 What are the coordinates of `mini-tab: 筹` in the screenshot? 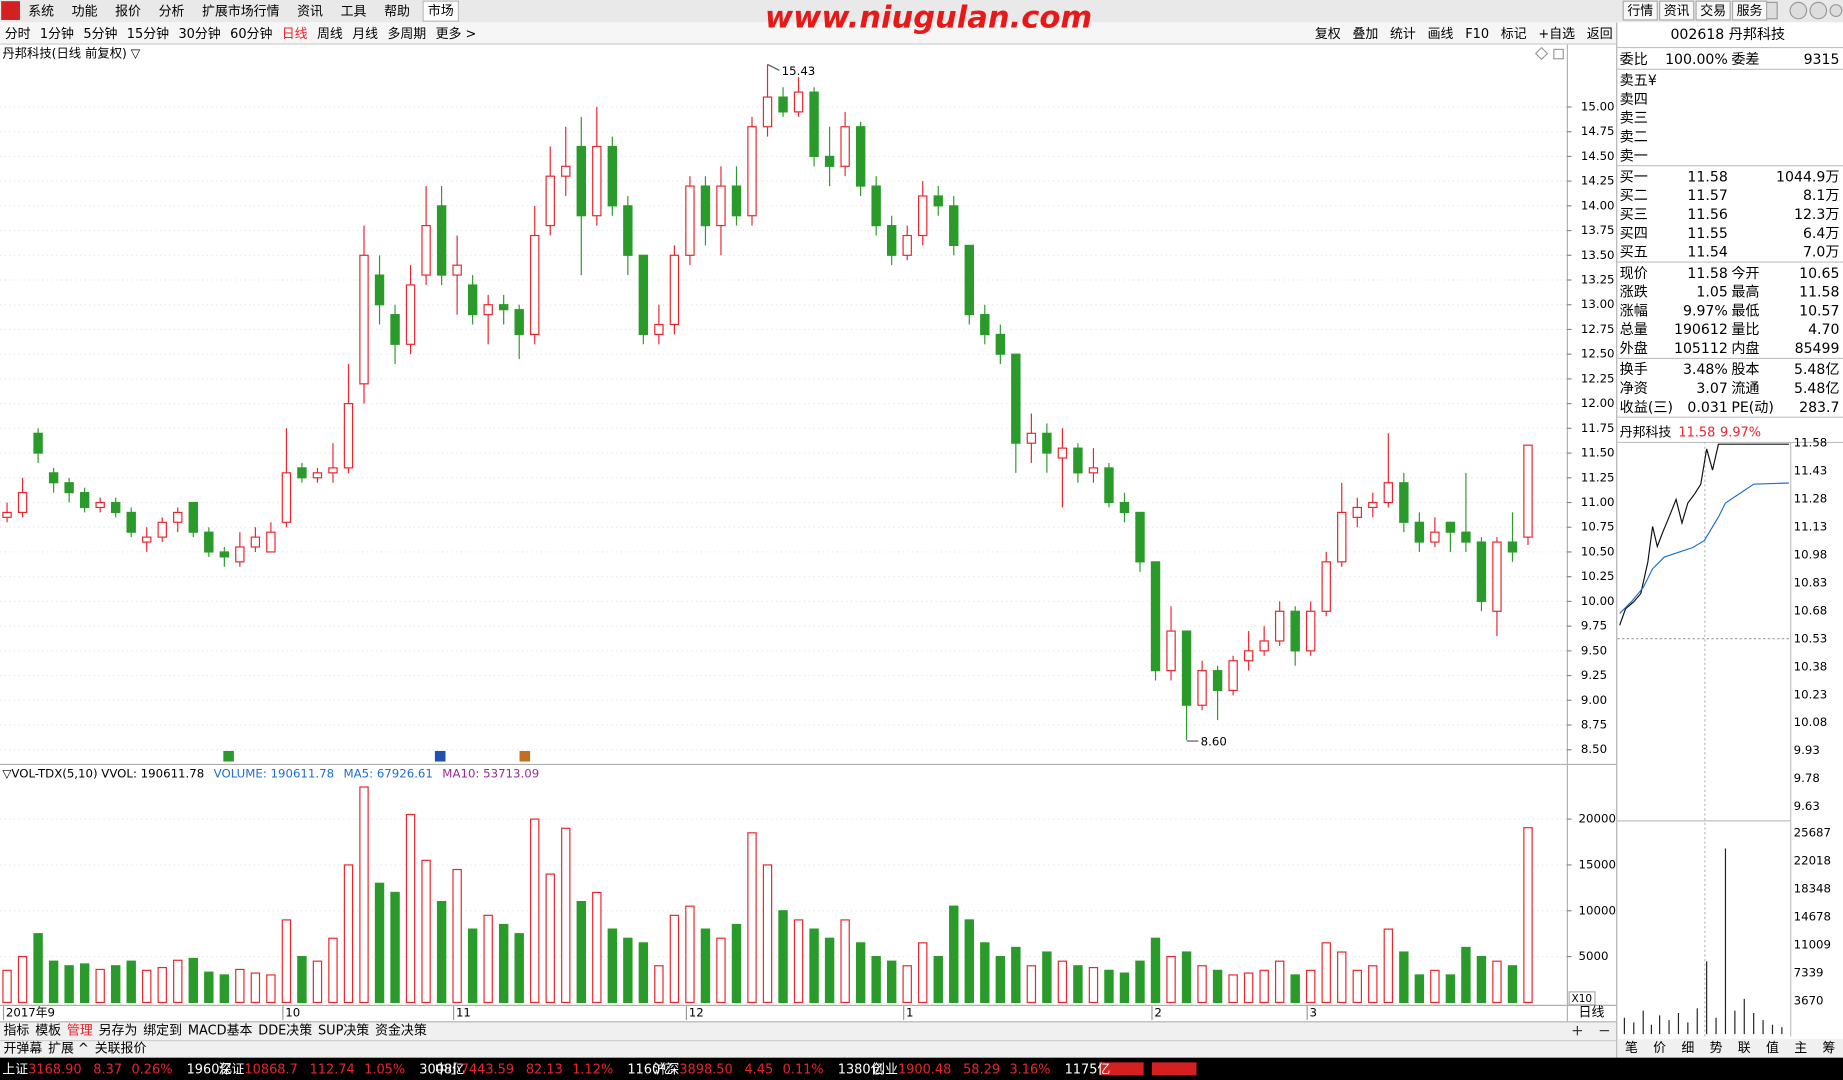 It's located at (1828, 1048).